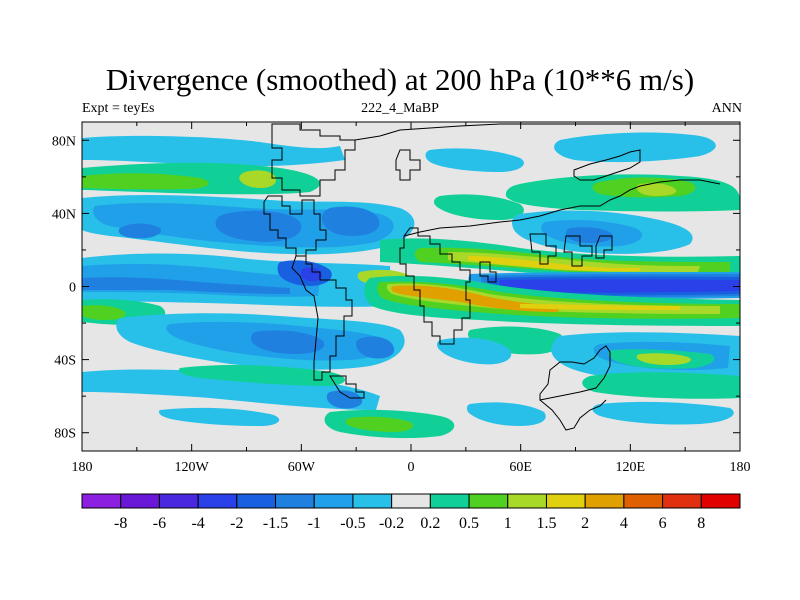 This screenshot has height=600, width=800. I want to click on lat-tick-label: 0, so click(72, 288).